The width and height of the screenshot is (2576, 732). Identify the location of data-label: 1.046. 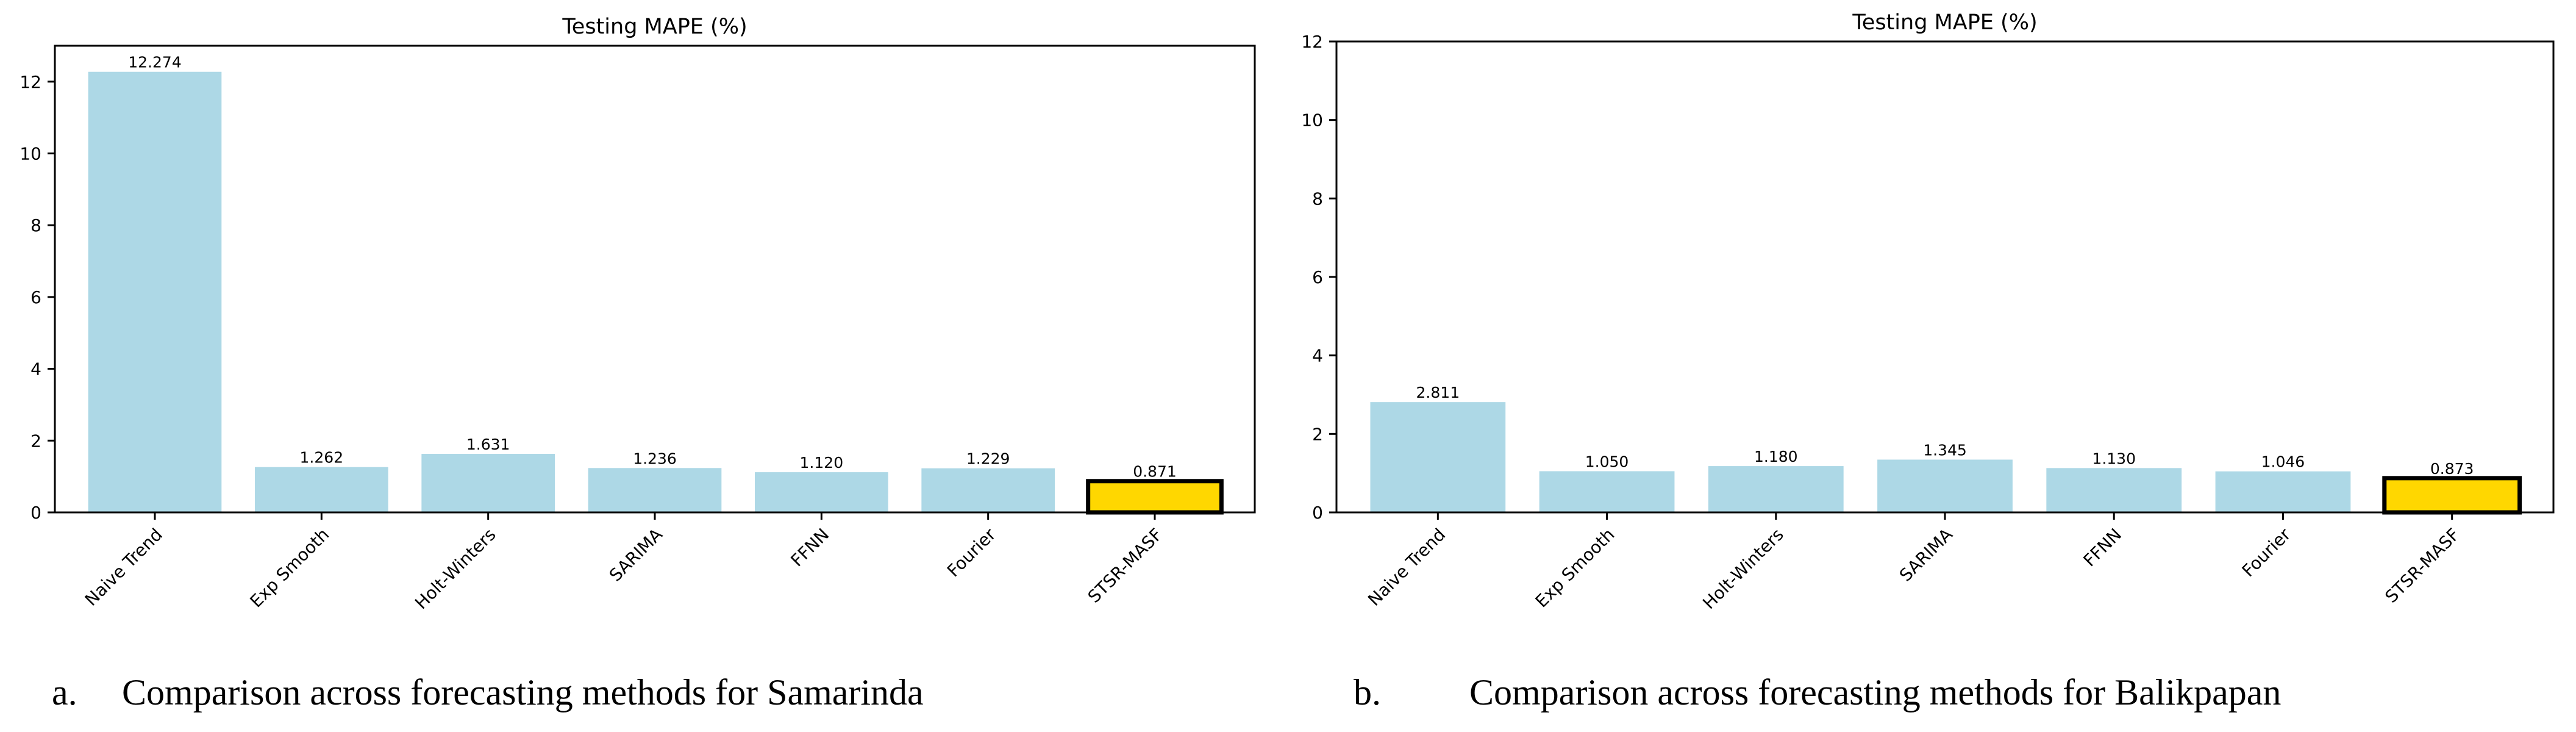
(2283, 462).